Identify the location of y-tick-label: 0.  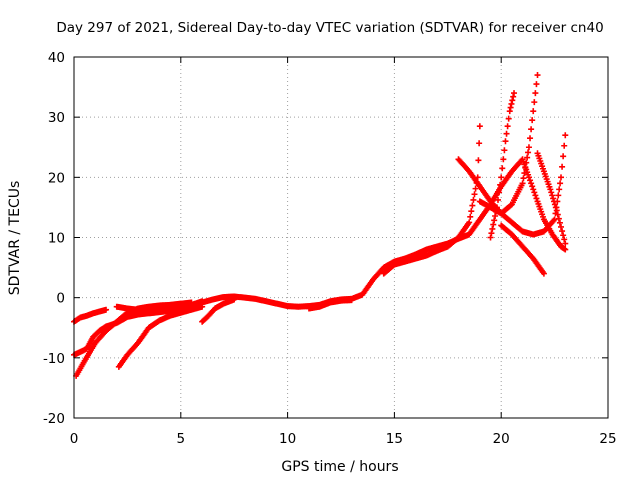
(60, 299).